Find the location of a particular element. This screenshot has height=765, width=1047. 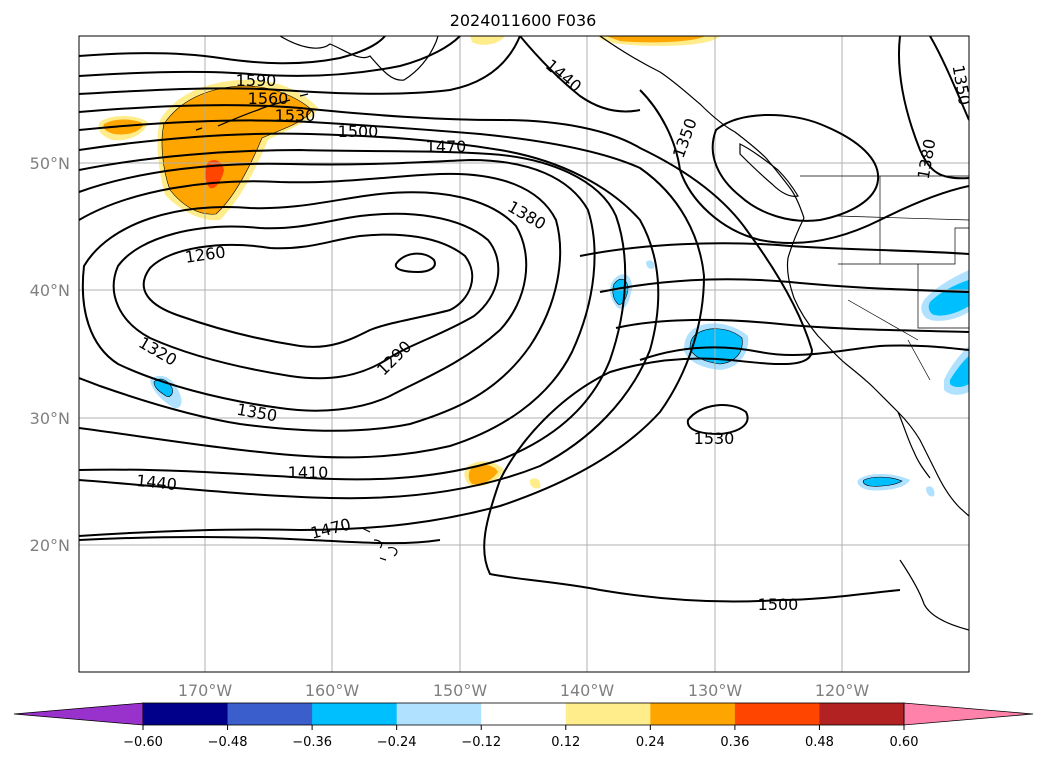

lon-tick-label: 150°W is located at coordinates (460, 690).